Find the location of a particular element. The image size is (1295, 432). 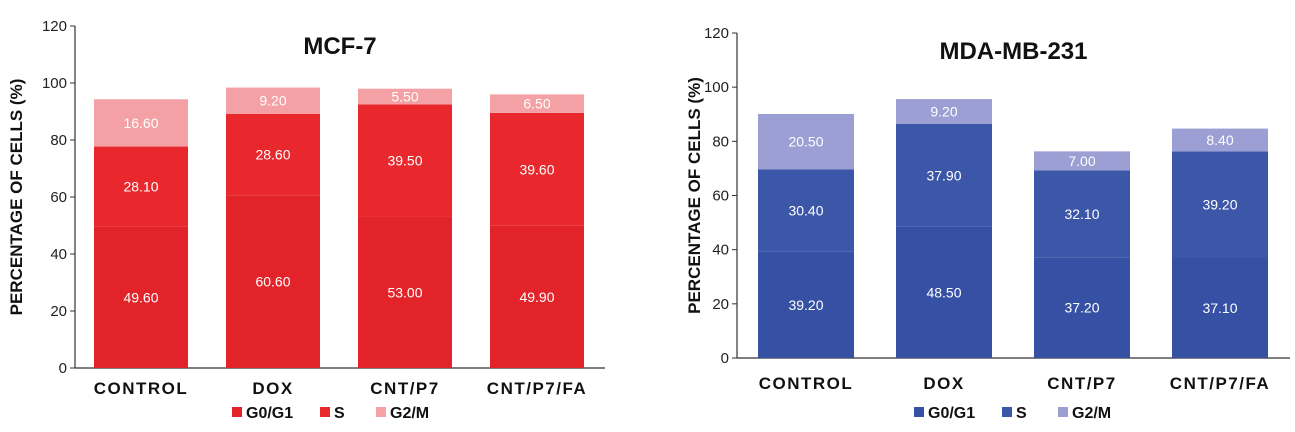

chart-title: MCF-7 is located at coordinates (339, 46).